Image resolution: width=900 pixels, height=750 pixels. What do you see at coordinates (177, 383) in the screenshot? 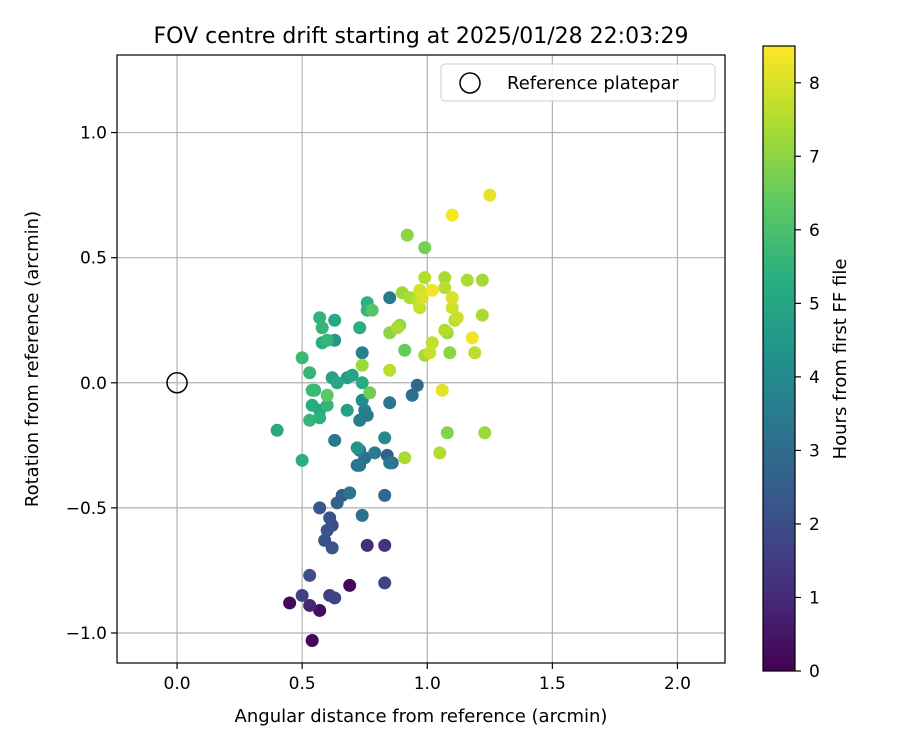
I see `reference-marker` at bounding box center [177, 383].